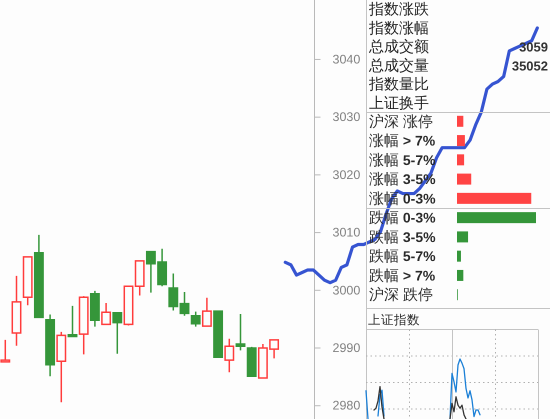 The width and height of the screenshot is (550, 419). I want to click on y-tick-label: 跌幅 > 7%, so click(402, 275).